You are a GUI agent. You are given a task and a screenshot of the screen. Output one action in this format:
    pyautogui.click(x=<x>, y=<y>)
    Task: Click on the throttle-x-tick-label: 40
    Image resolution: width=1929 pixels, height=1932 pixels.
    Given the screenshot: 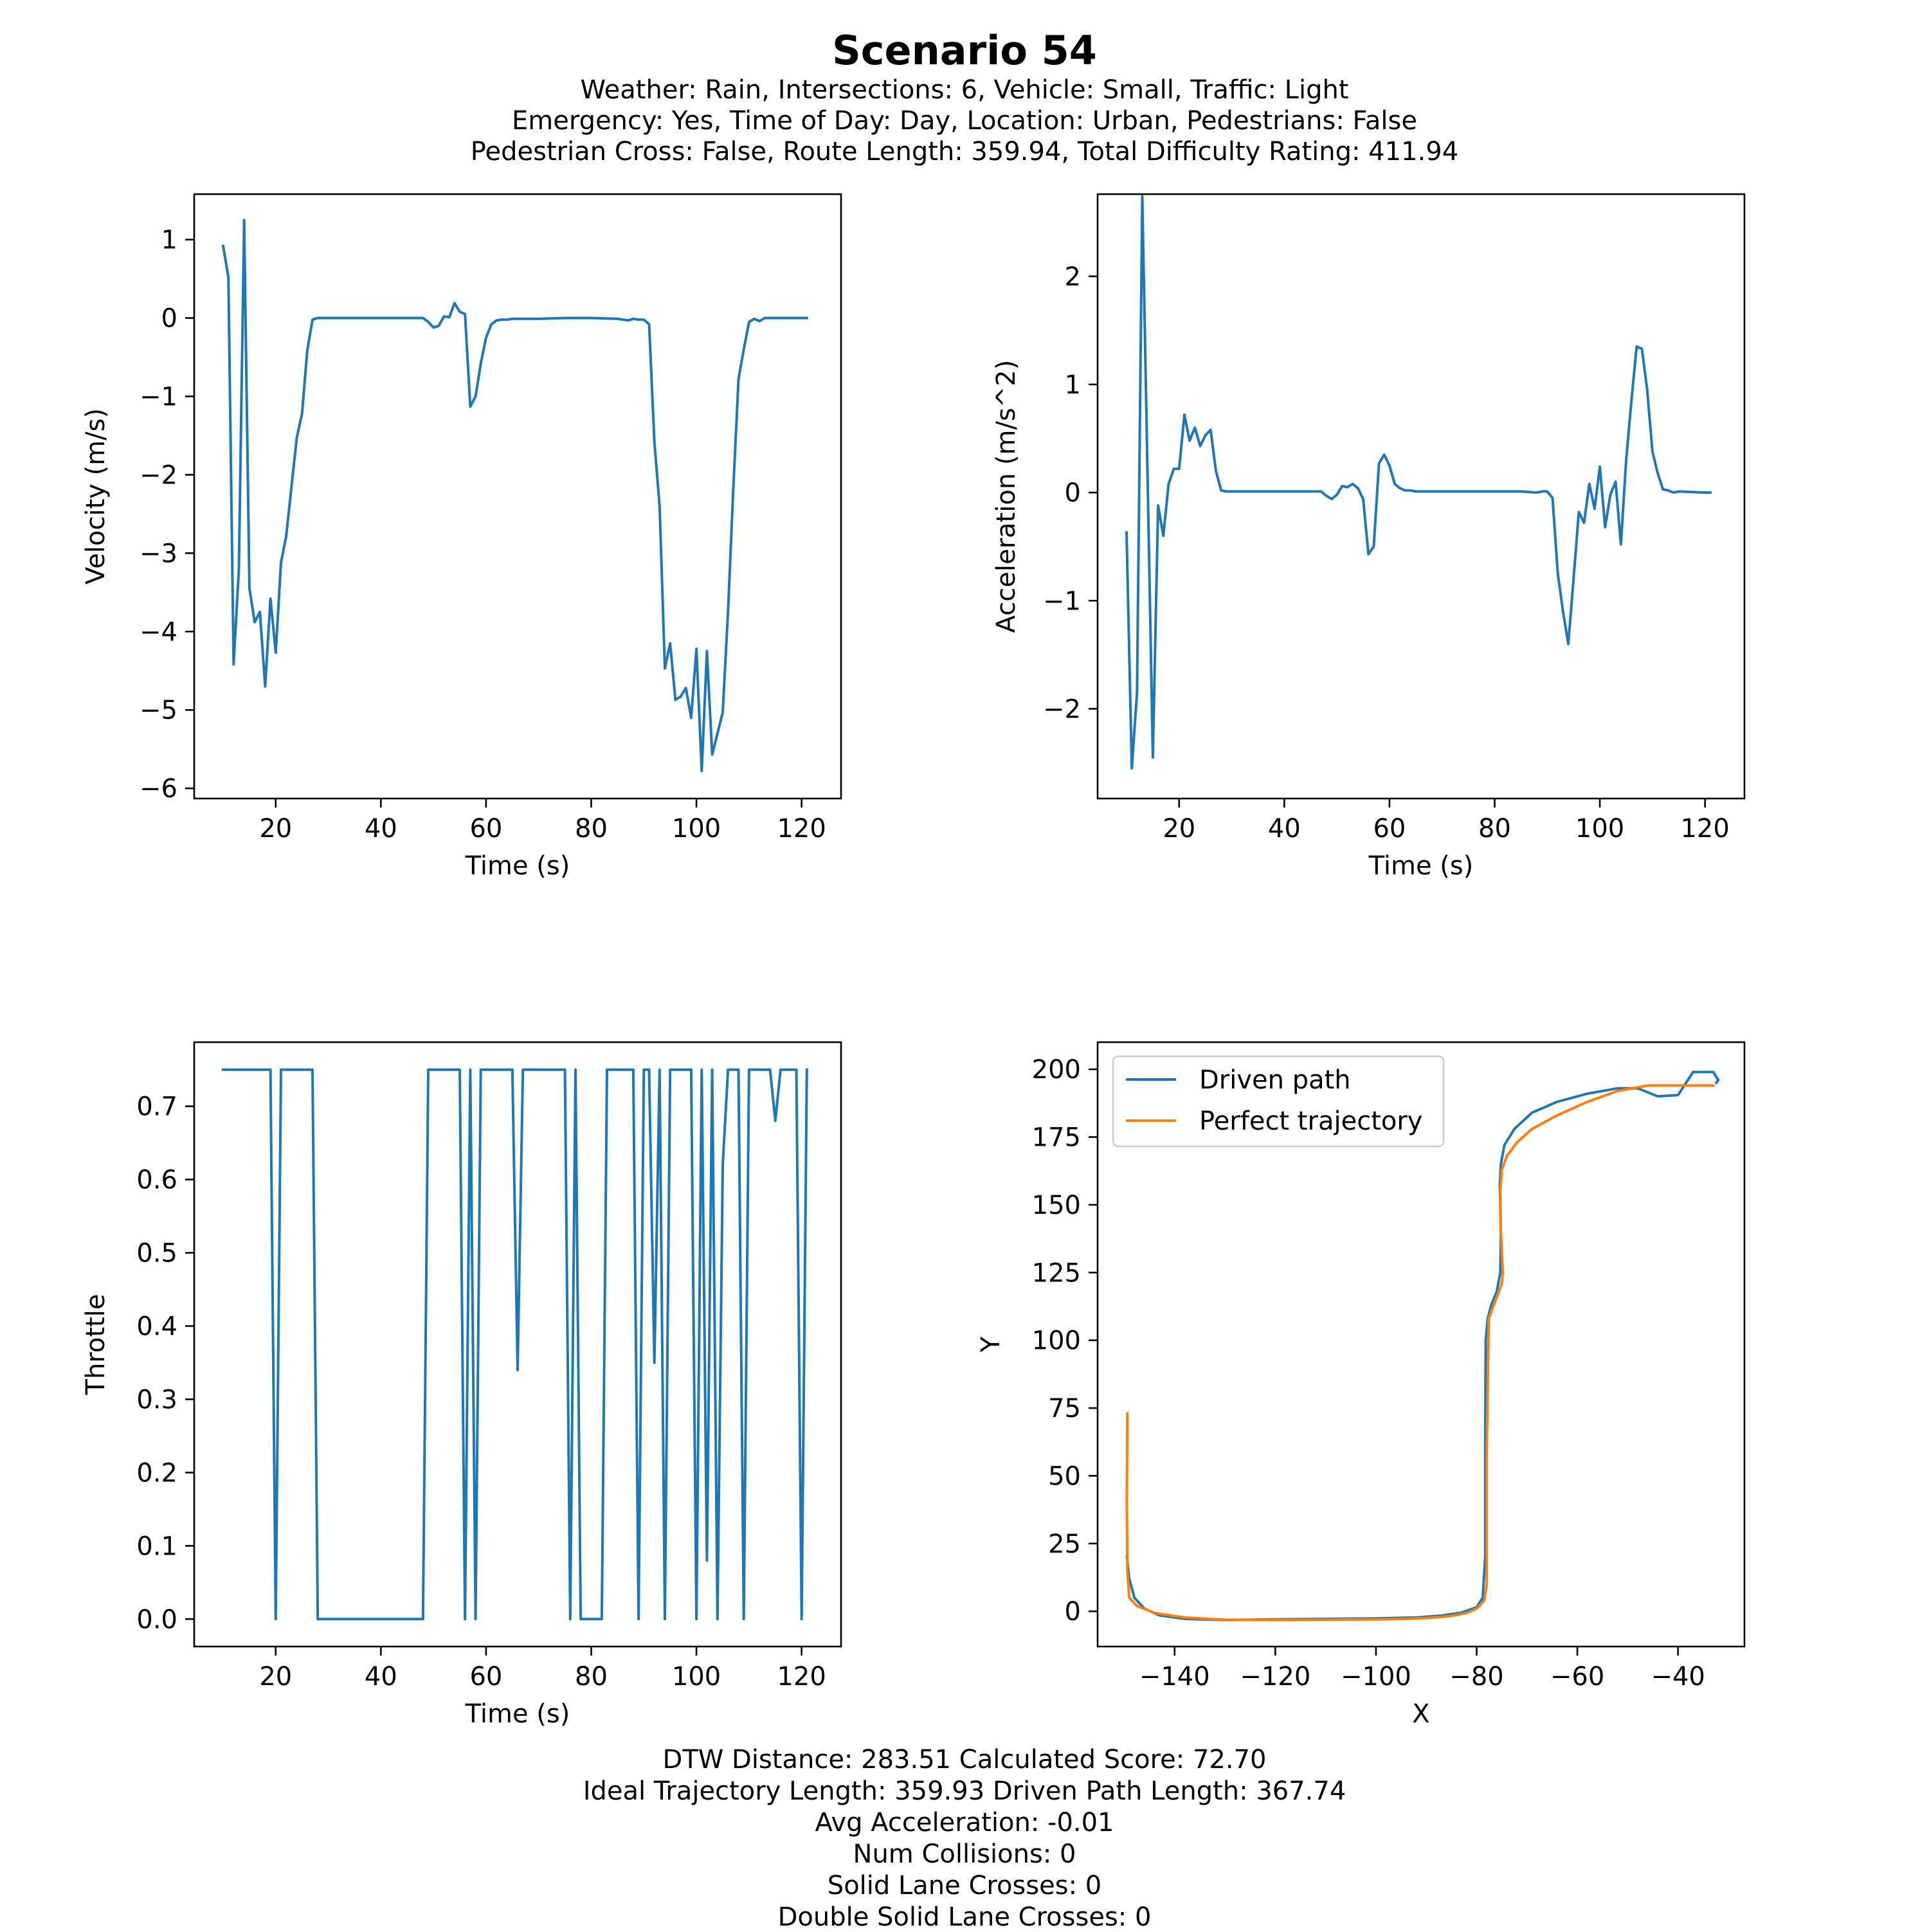 What is the action you would take?
    pyautogui.click(x=381, y=1677)
    